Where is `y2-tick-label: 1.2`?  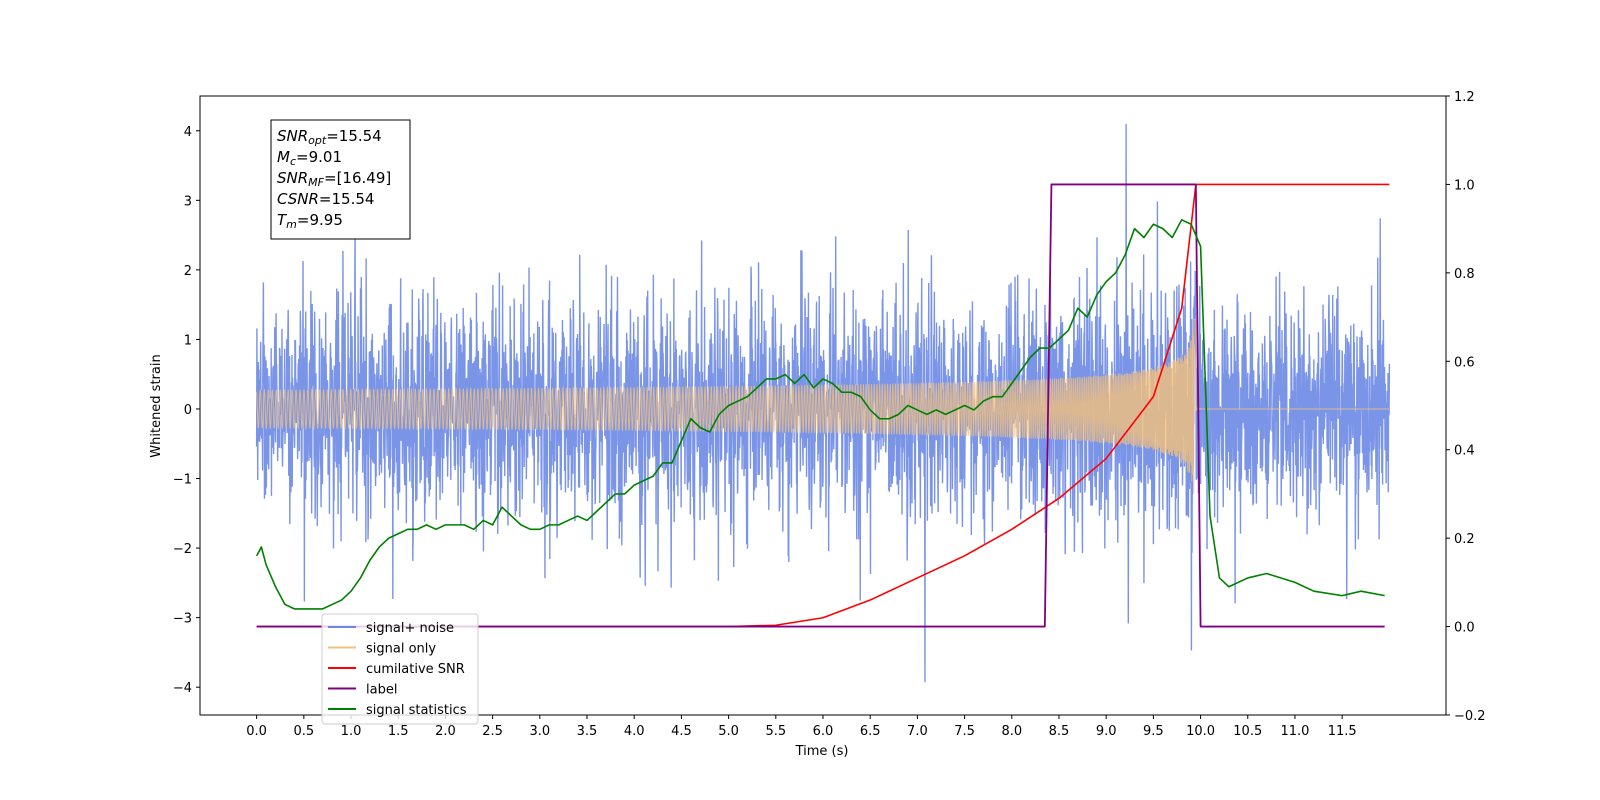
y2-tick-label: 1.2 is located at coordinates (1464, 97).